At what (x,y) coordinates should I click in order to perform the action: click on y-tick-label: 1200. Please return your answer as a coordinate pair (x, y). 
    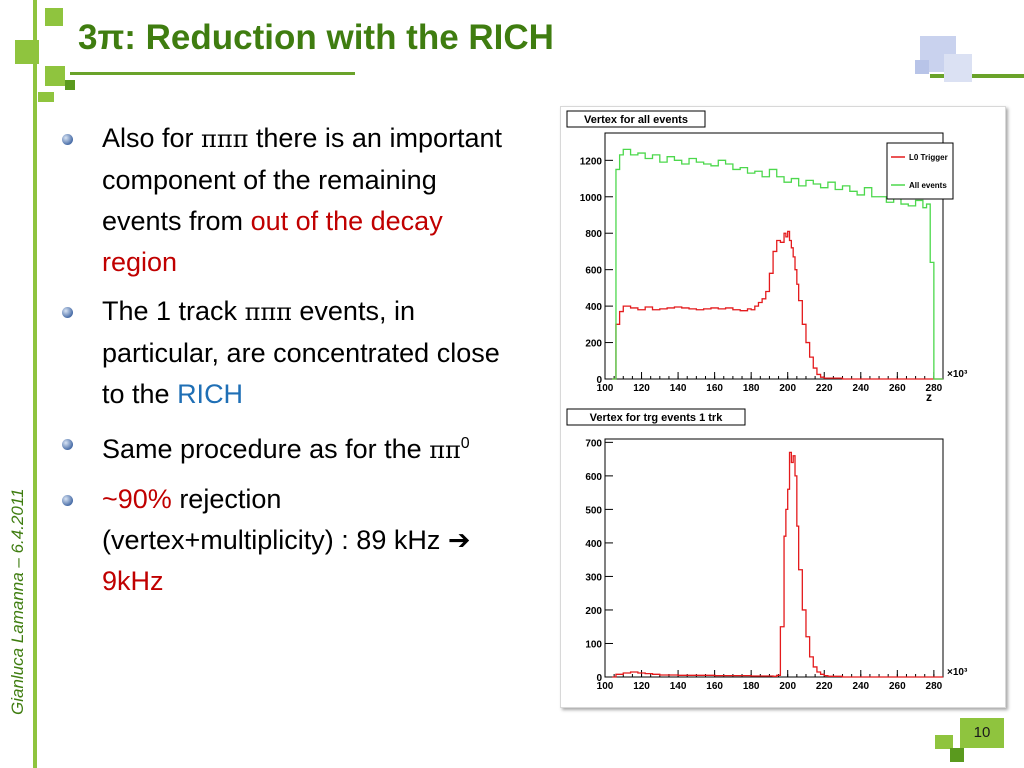
    Looking at the image, I should click on (591, 161).